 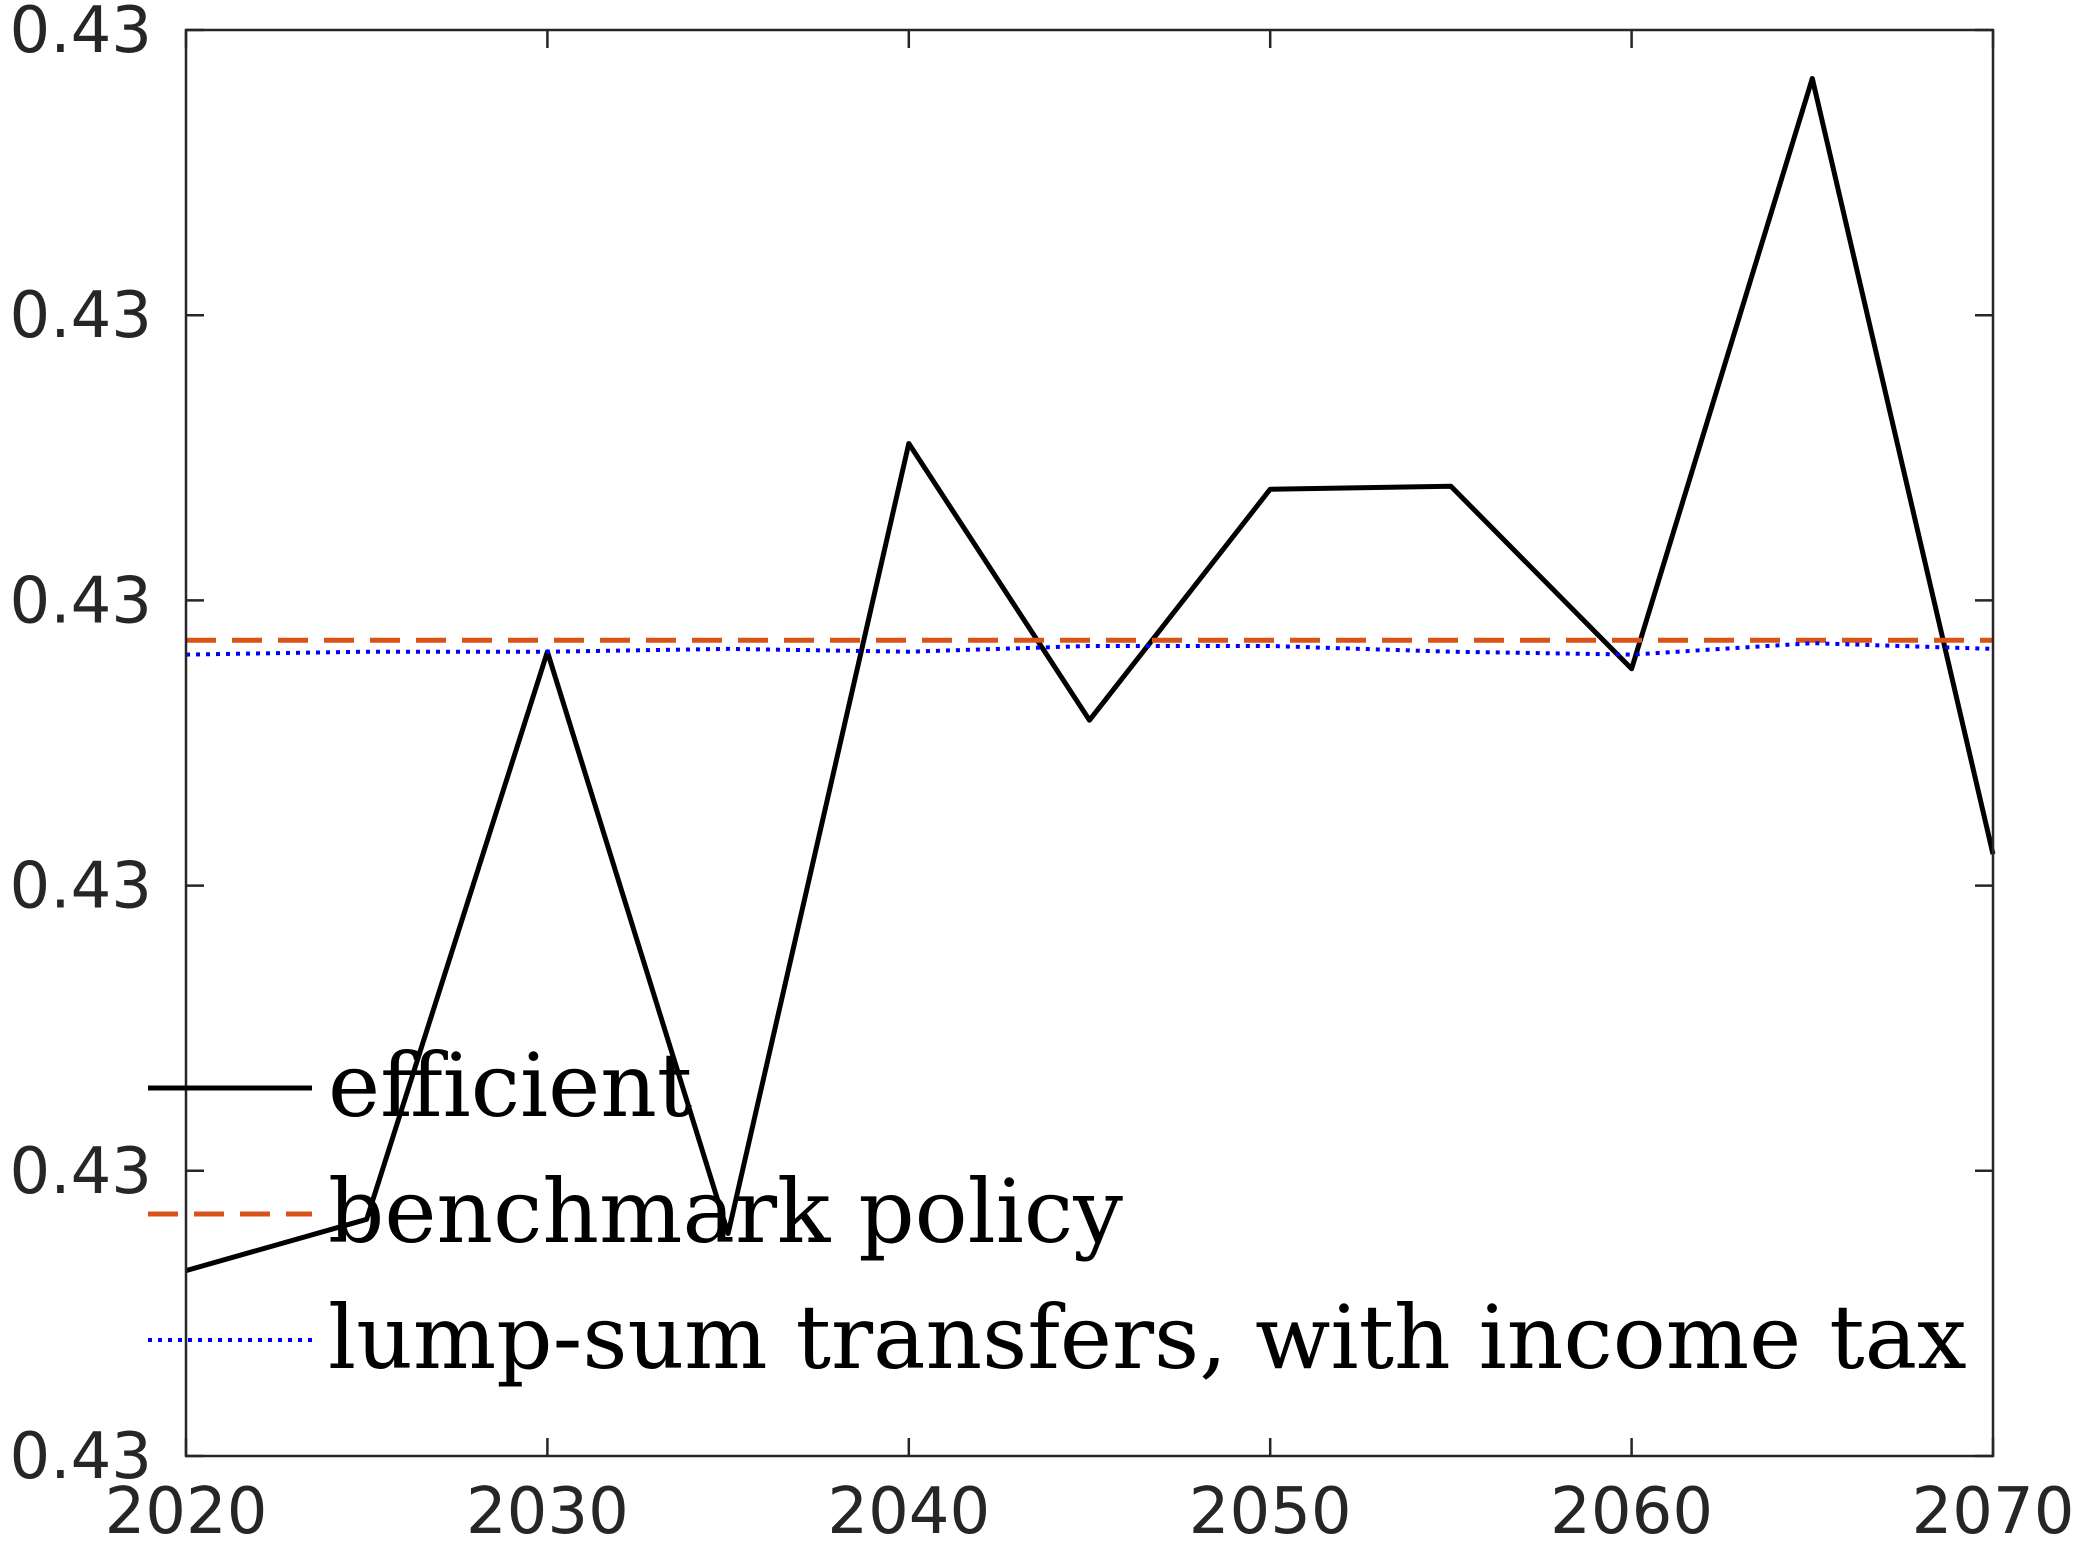 What do you see at coordinates (547, 1512) in the screenshot?
I see `x-tick-label: 2030` at bounding box center [547, 1512].